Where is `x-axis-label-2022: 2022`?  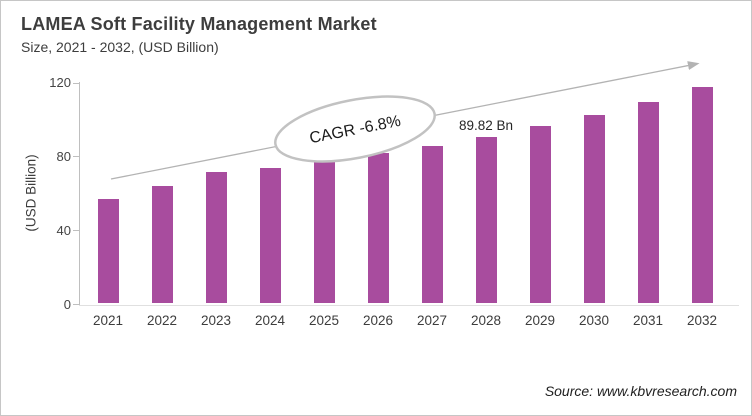 x-axis-label-2022: 2022 is located at coordinates (162, 320).